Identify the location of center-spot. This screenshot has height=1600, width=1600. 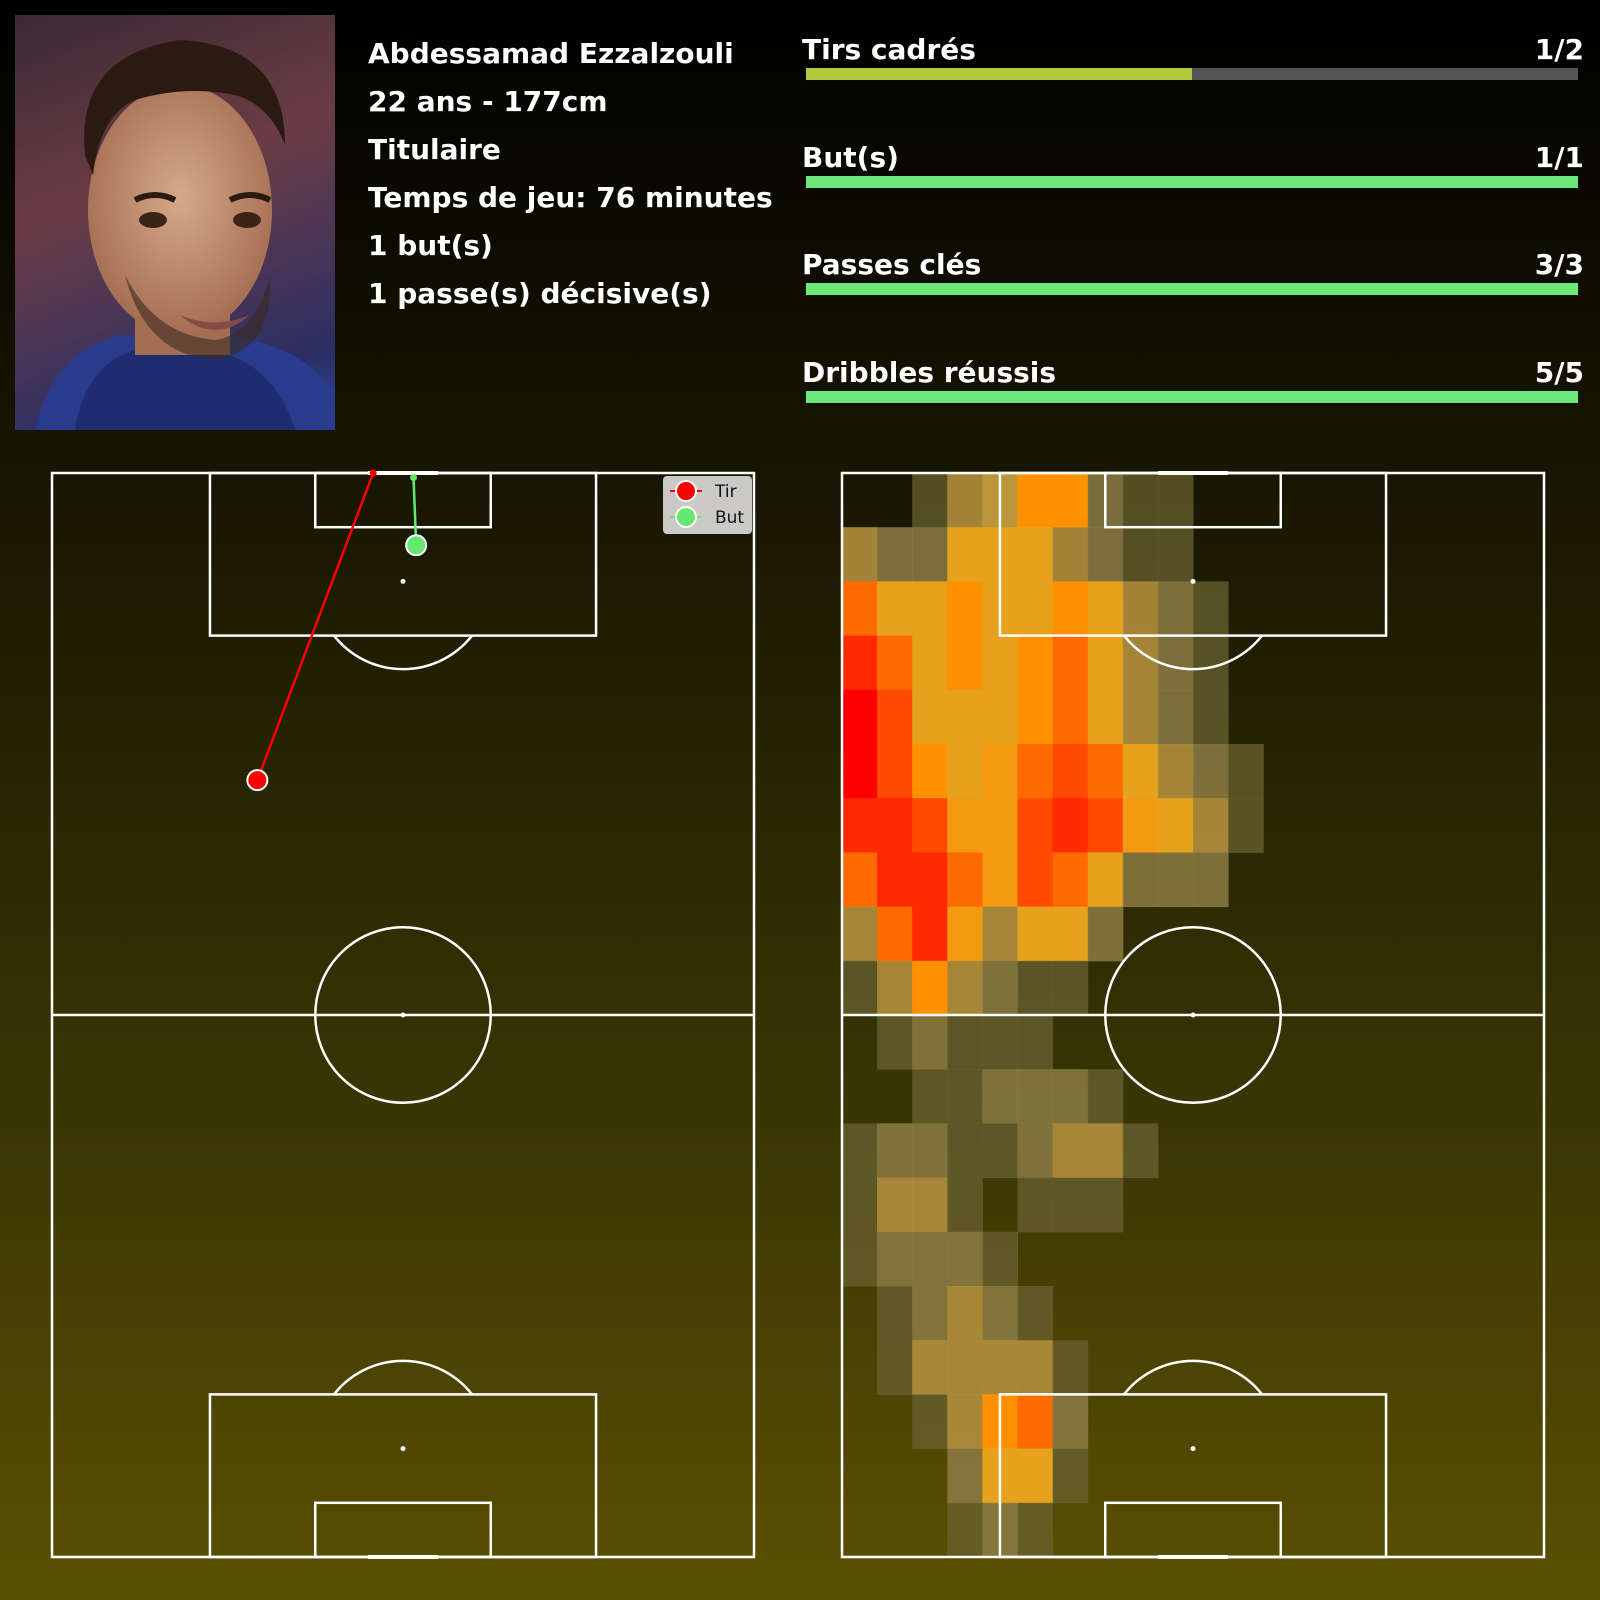
(1193, 1015).